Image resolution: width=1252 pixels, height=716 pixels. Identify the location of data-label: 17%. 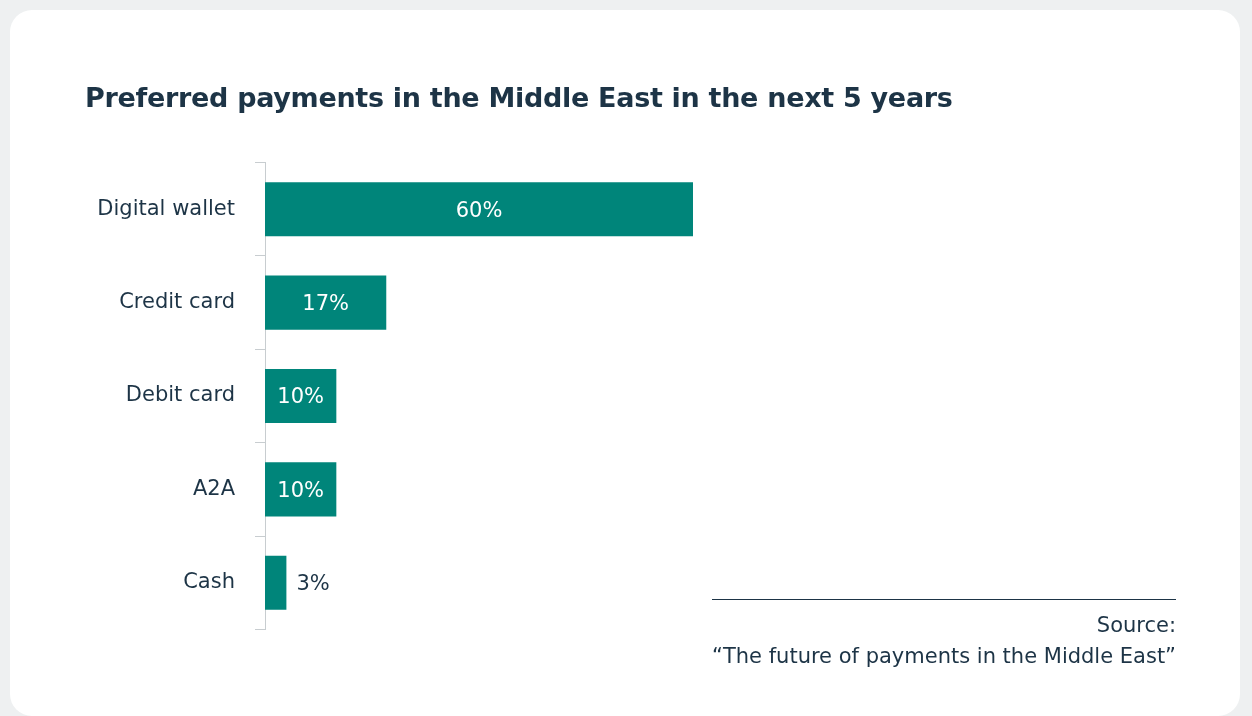
(325, 303).